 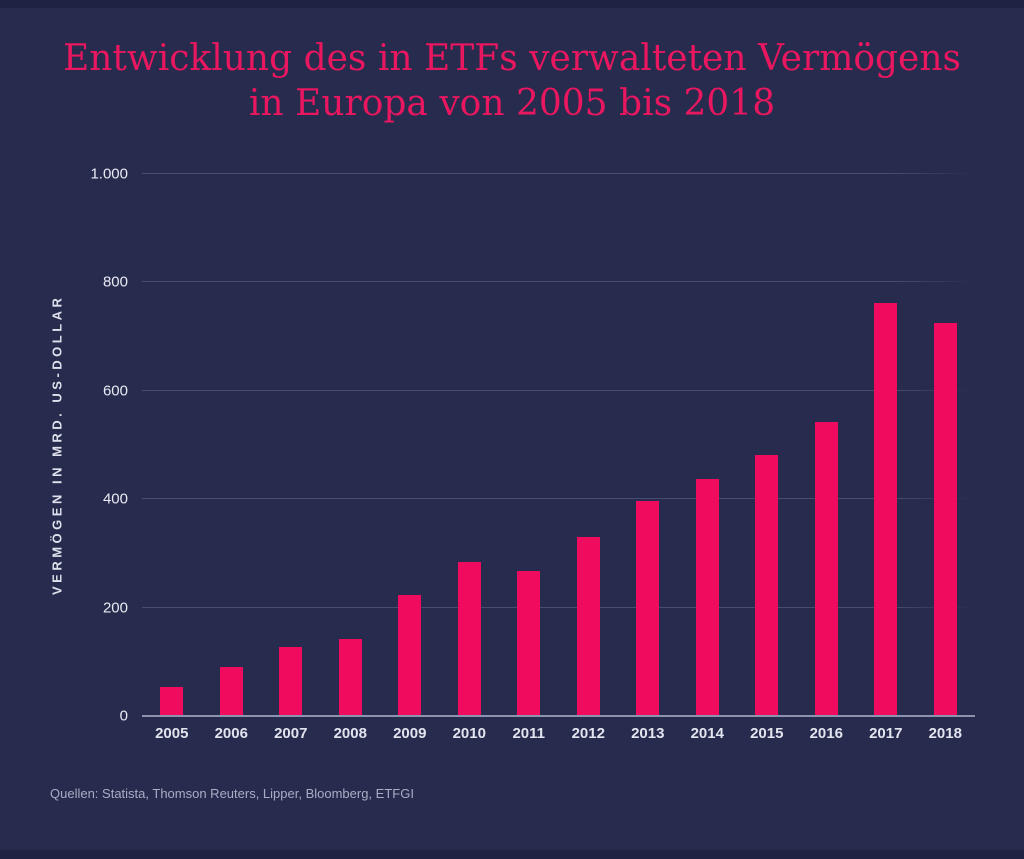 What do you see at coordinates (115, 608) in the screenshot?
I see `y-tick-label: 200` at bounding box center [115, 608].